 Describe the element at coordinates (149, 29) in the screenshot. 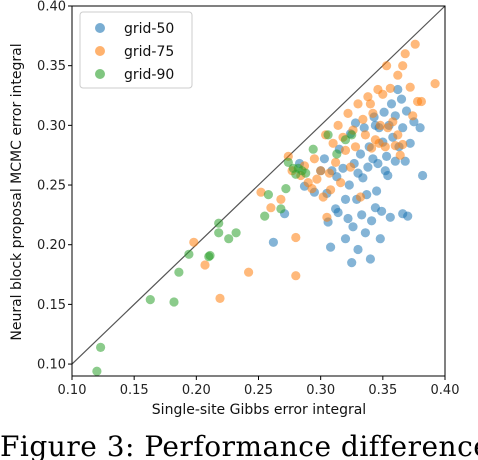

I see `legend-label-grid-50: grid-50` at that location.